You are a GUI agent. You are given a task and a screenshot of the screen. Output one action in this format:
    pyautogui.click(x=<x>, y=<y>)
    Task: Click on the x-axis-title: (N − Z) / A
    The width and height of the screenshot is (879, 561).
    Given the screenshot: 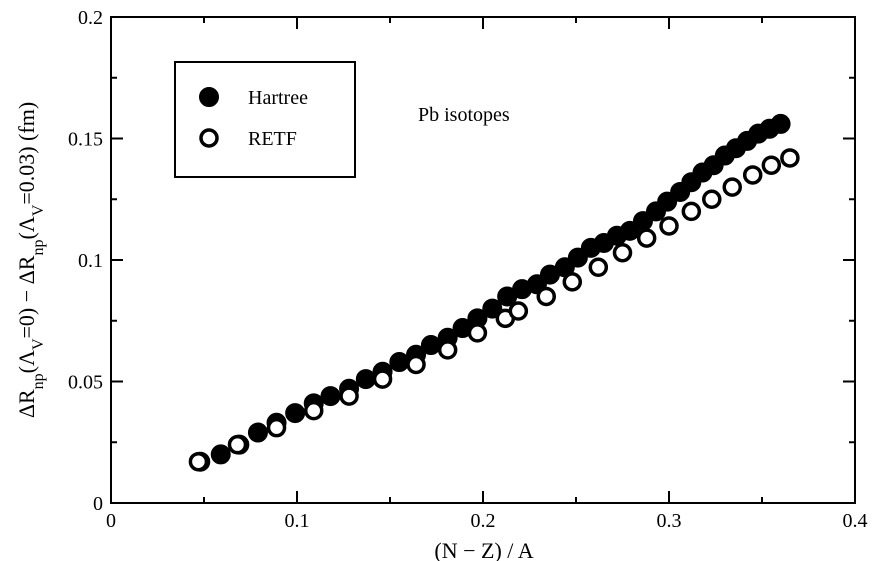 What is the action you would take?
    pyautogui.click(x=483, y=549)
    